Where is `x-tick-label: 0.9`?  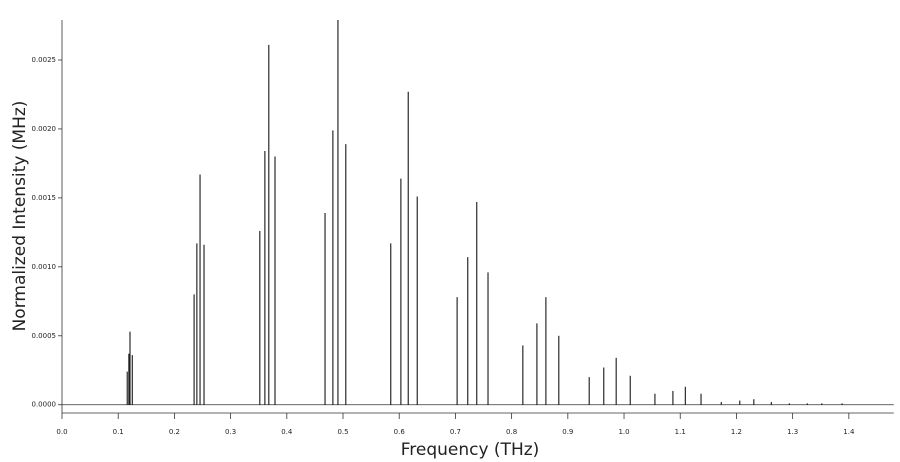 x-tick-label: 0.9 is located at coordinates (567, 432).